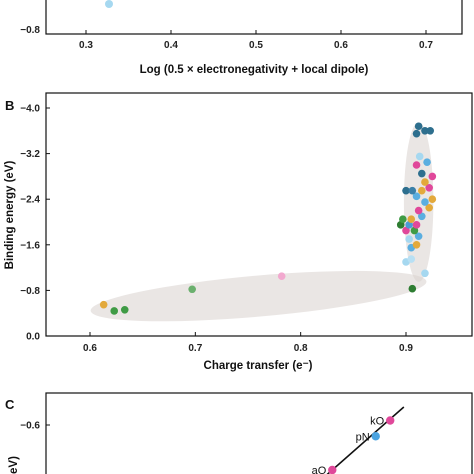 This screenshot has width=474, height=474. Describe the element at coordinates (86, 45) in the screenshot. I see `panel-a-xtick-label: 0.3` at that location.